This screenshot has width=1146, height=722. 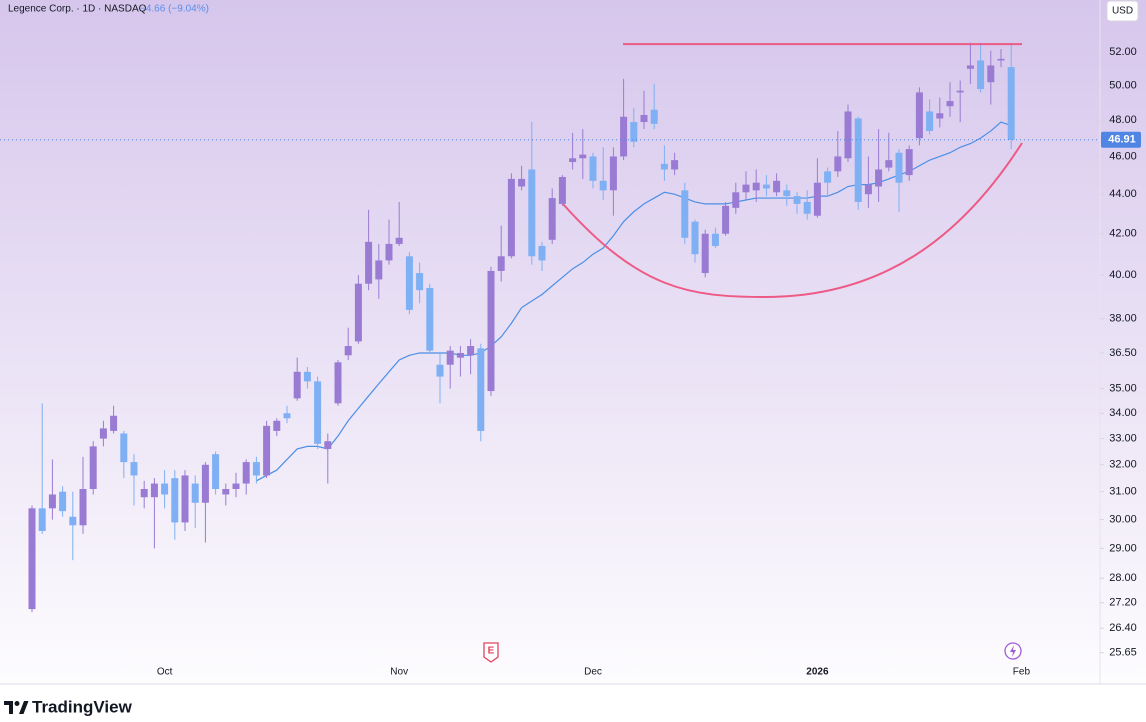 What do you see at coordinates (399, 672) in the screenshot?
I see `x-tick-label: Nov` at bounding box center [399, 672].